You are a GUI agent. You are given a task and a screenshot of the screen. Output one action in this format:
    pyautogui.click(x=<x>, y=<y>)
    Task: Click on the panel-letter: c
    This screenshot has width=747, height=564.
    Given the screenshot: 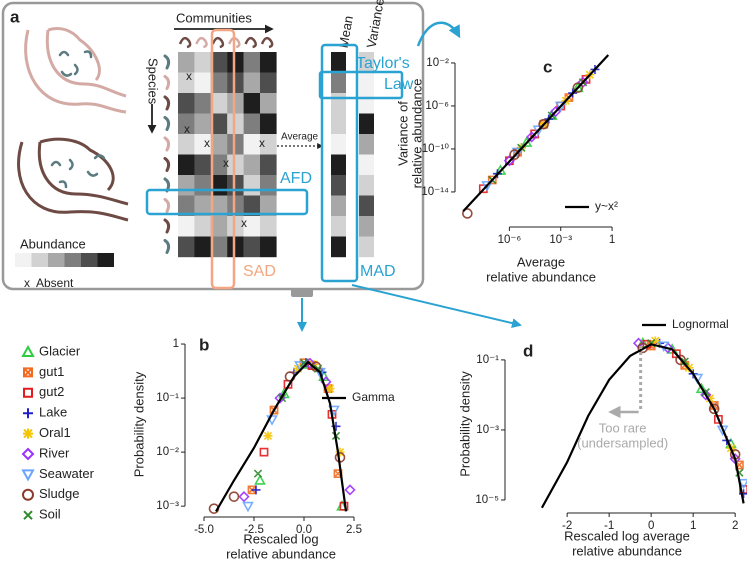 What is the action you would take?
    pyautogui.click(x=547, y=66)
    